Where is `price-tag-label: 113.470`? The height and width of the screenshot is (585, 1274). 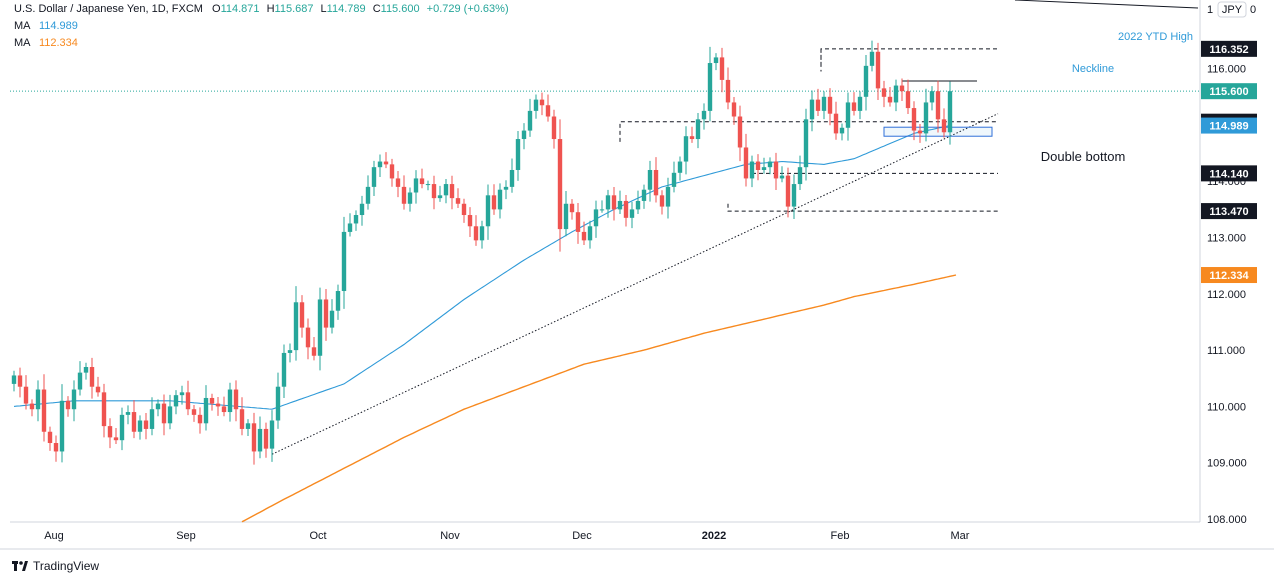
price-tag-label: 113.470 is located at coordinates (1228, 212).